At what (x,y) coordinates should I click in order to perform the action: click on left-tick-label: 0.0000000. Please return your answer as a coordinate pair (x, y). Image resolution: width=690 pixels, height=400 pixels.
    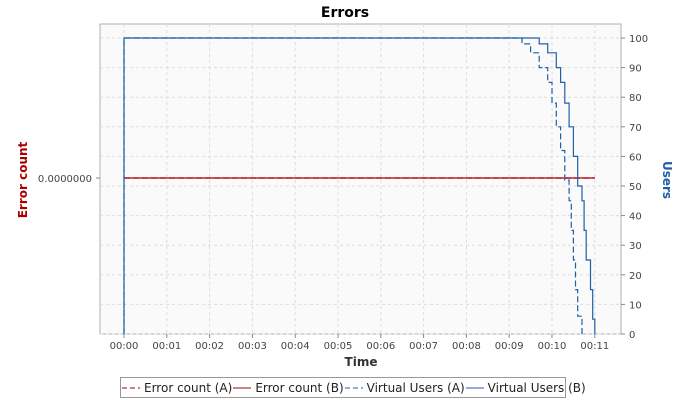
    Looking at the image, I should click on (65, 179).